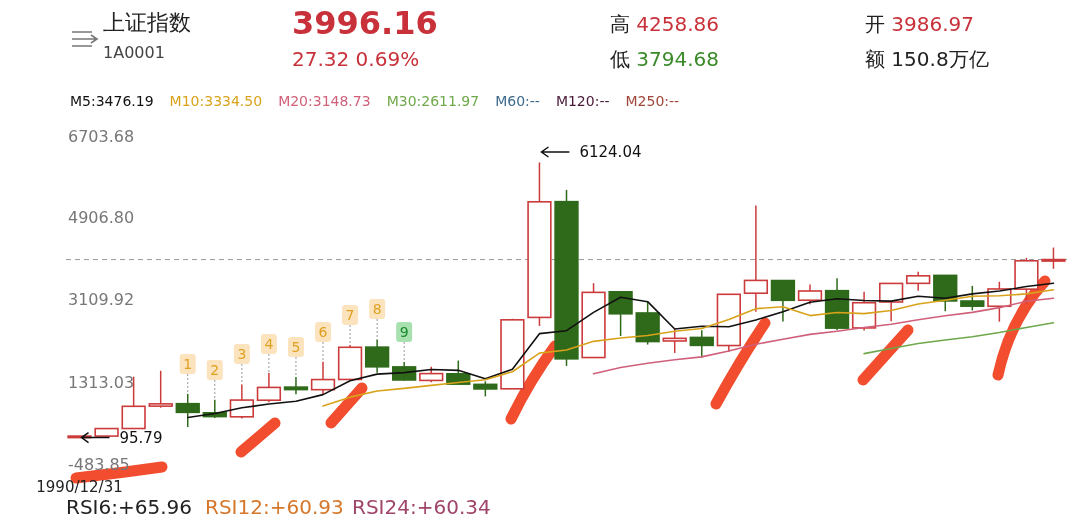 The width and height of the screenshot is (1080, 520). What do you see at coordinates (421, 507) in the screenshot?
I see `text: RSI24:+60.34` at bounding box center [421, 507].